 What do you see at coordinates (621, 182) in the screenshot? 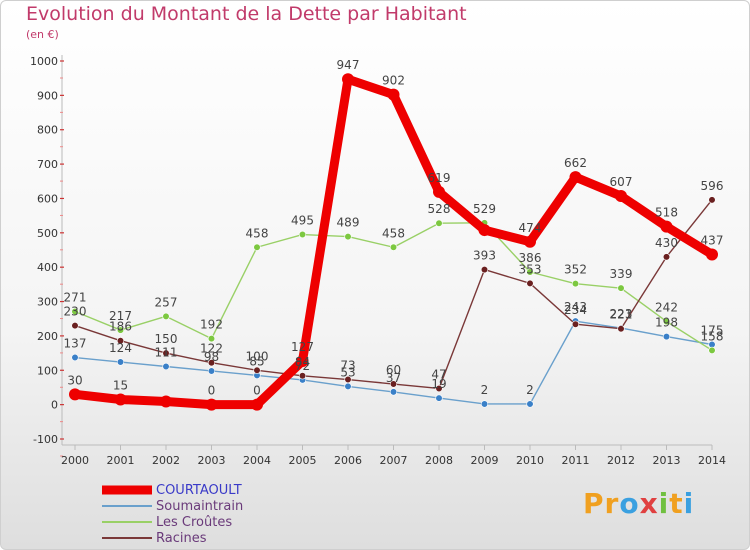
I see `data-label: 607` at bounding box center [621, 182].